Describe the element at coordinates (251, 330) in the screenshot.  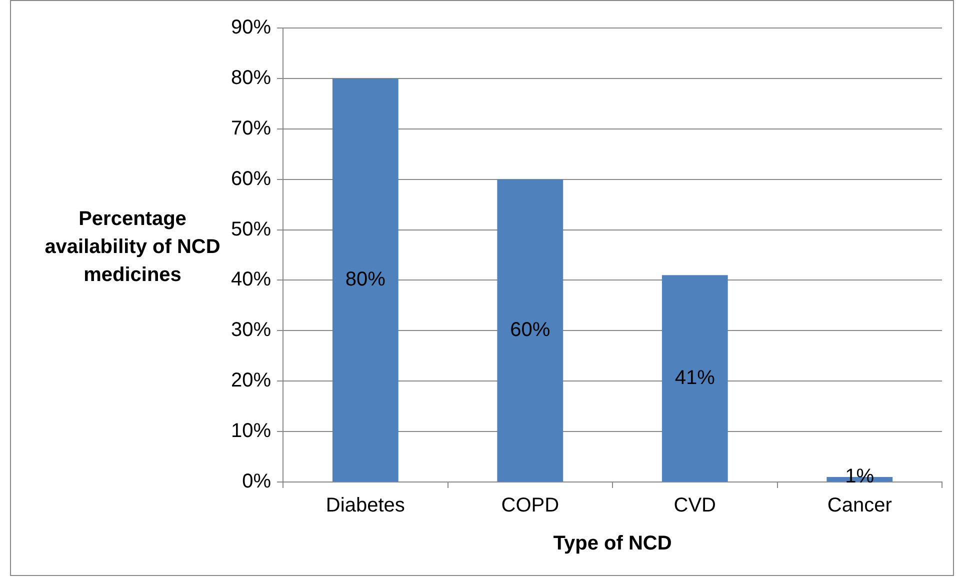
I see `y-tick-label: 30%` at that location.